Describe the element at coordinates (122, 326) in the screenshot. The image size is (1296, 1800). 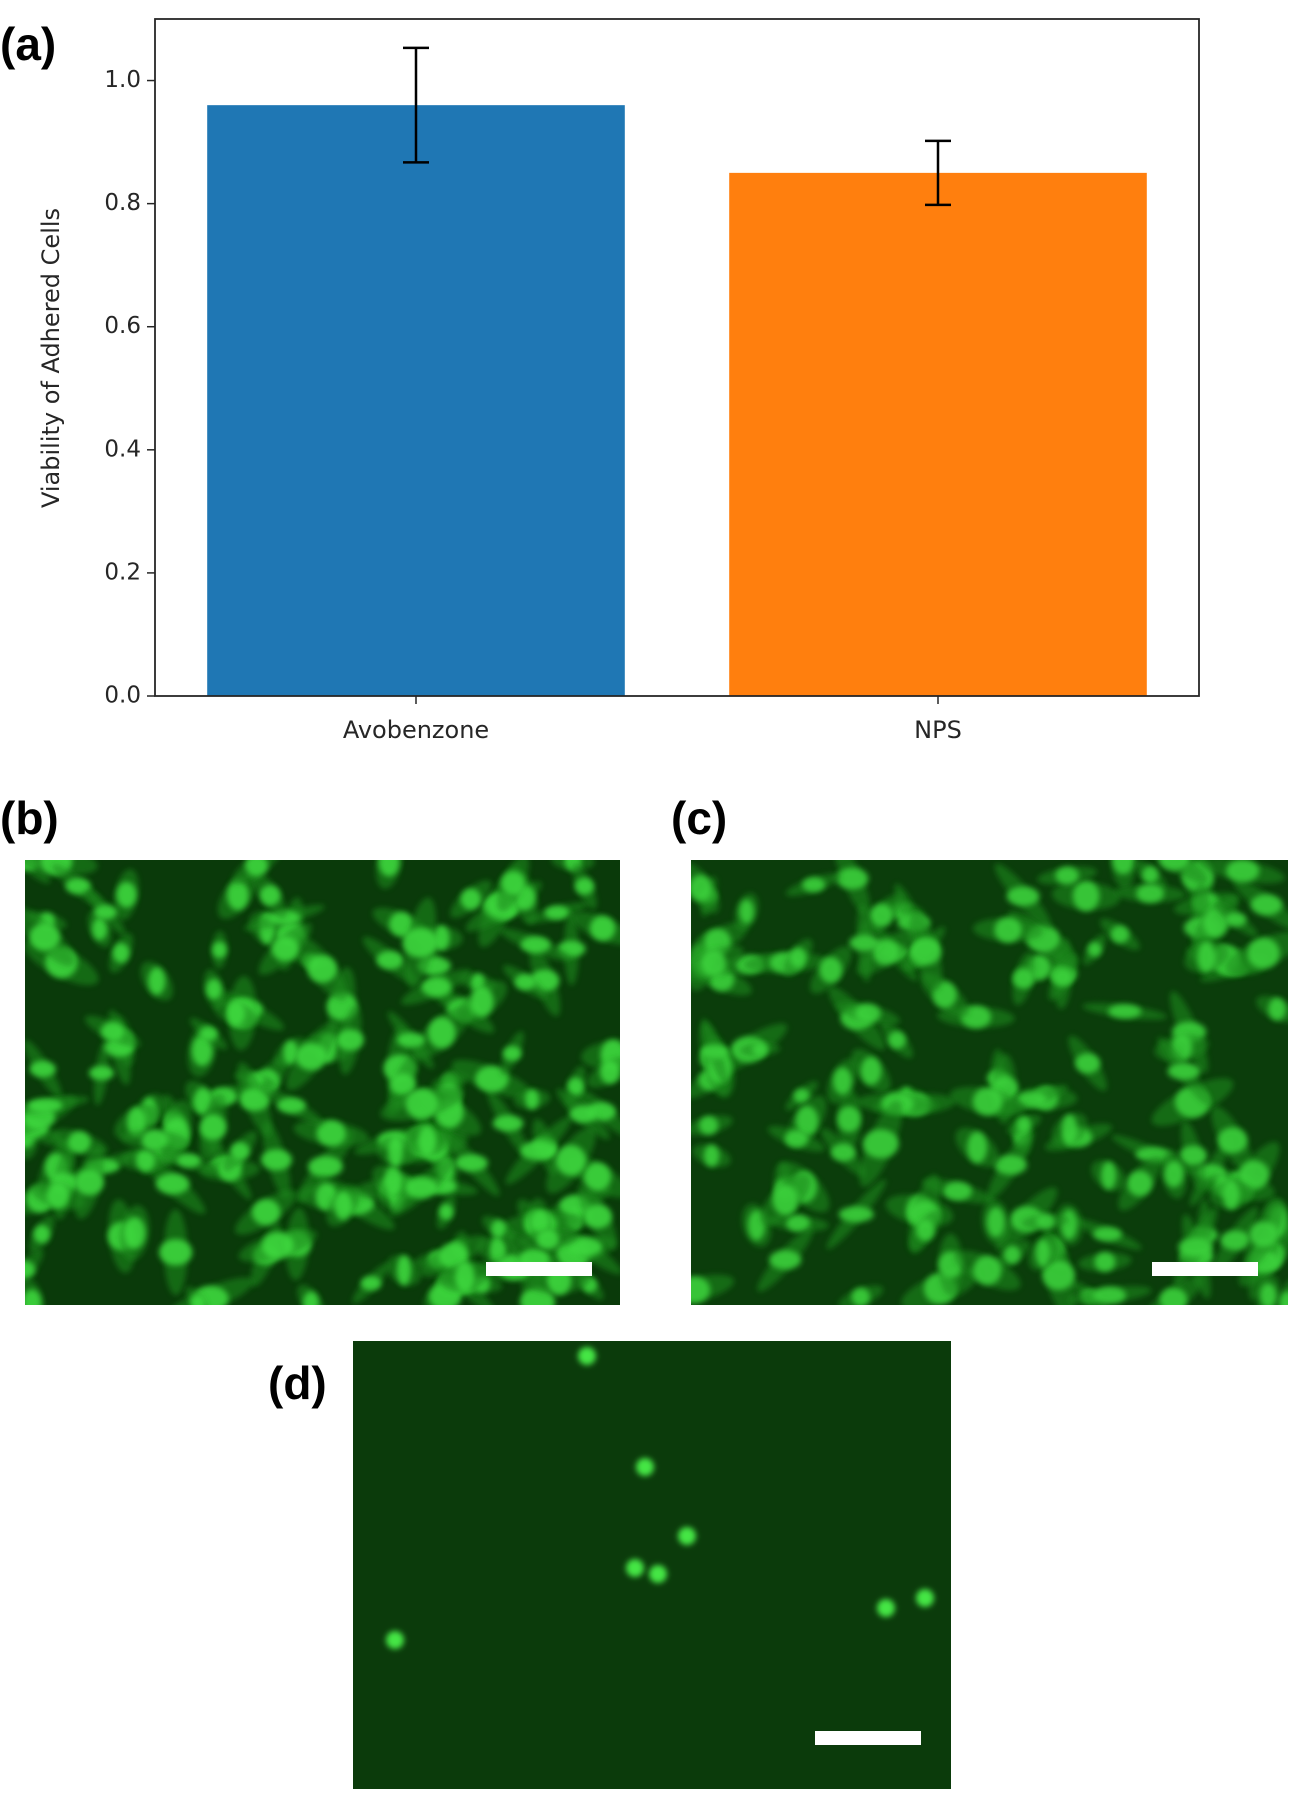
I see `y-tick-label: 0.6` at that location.